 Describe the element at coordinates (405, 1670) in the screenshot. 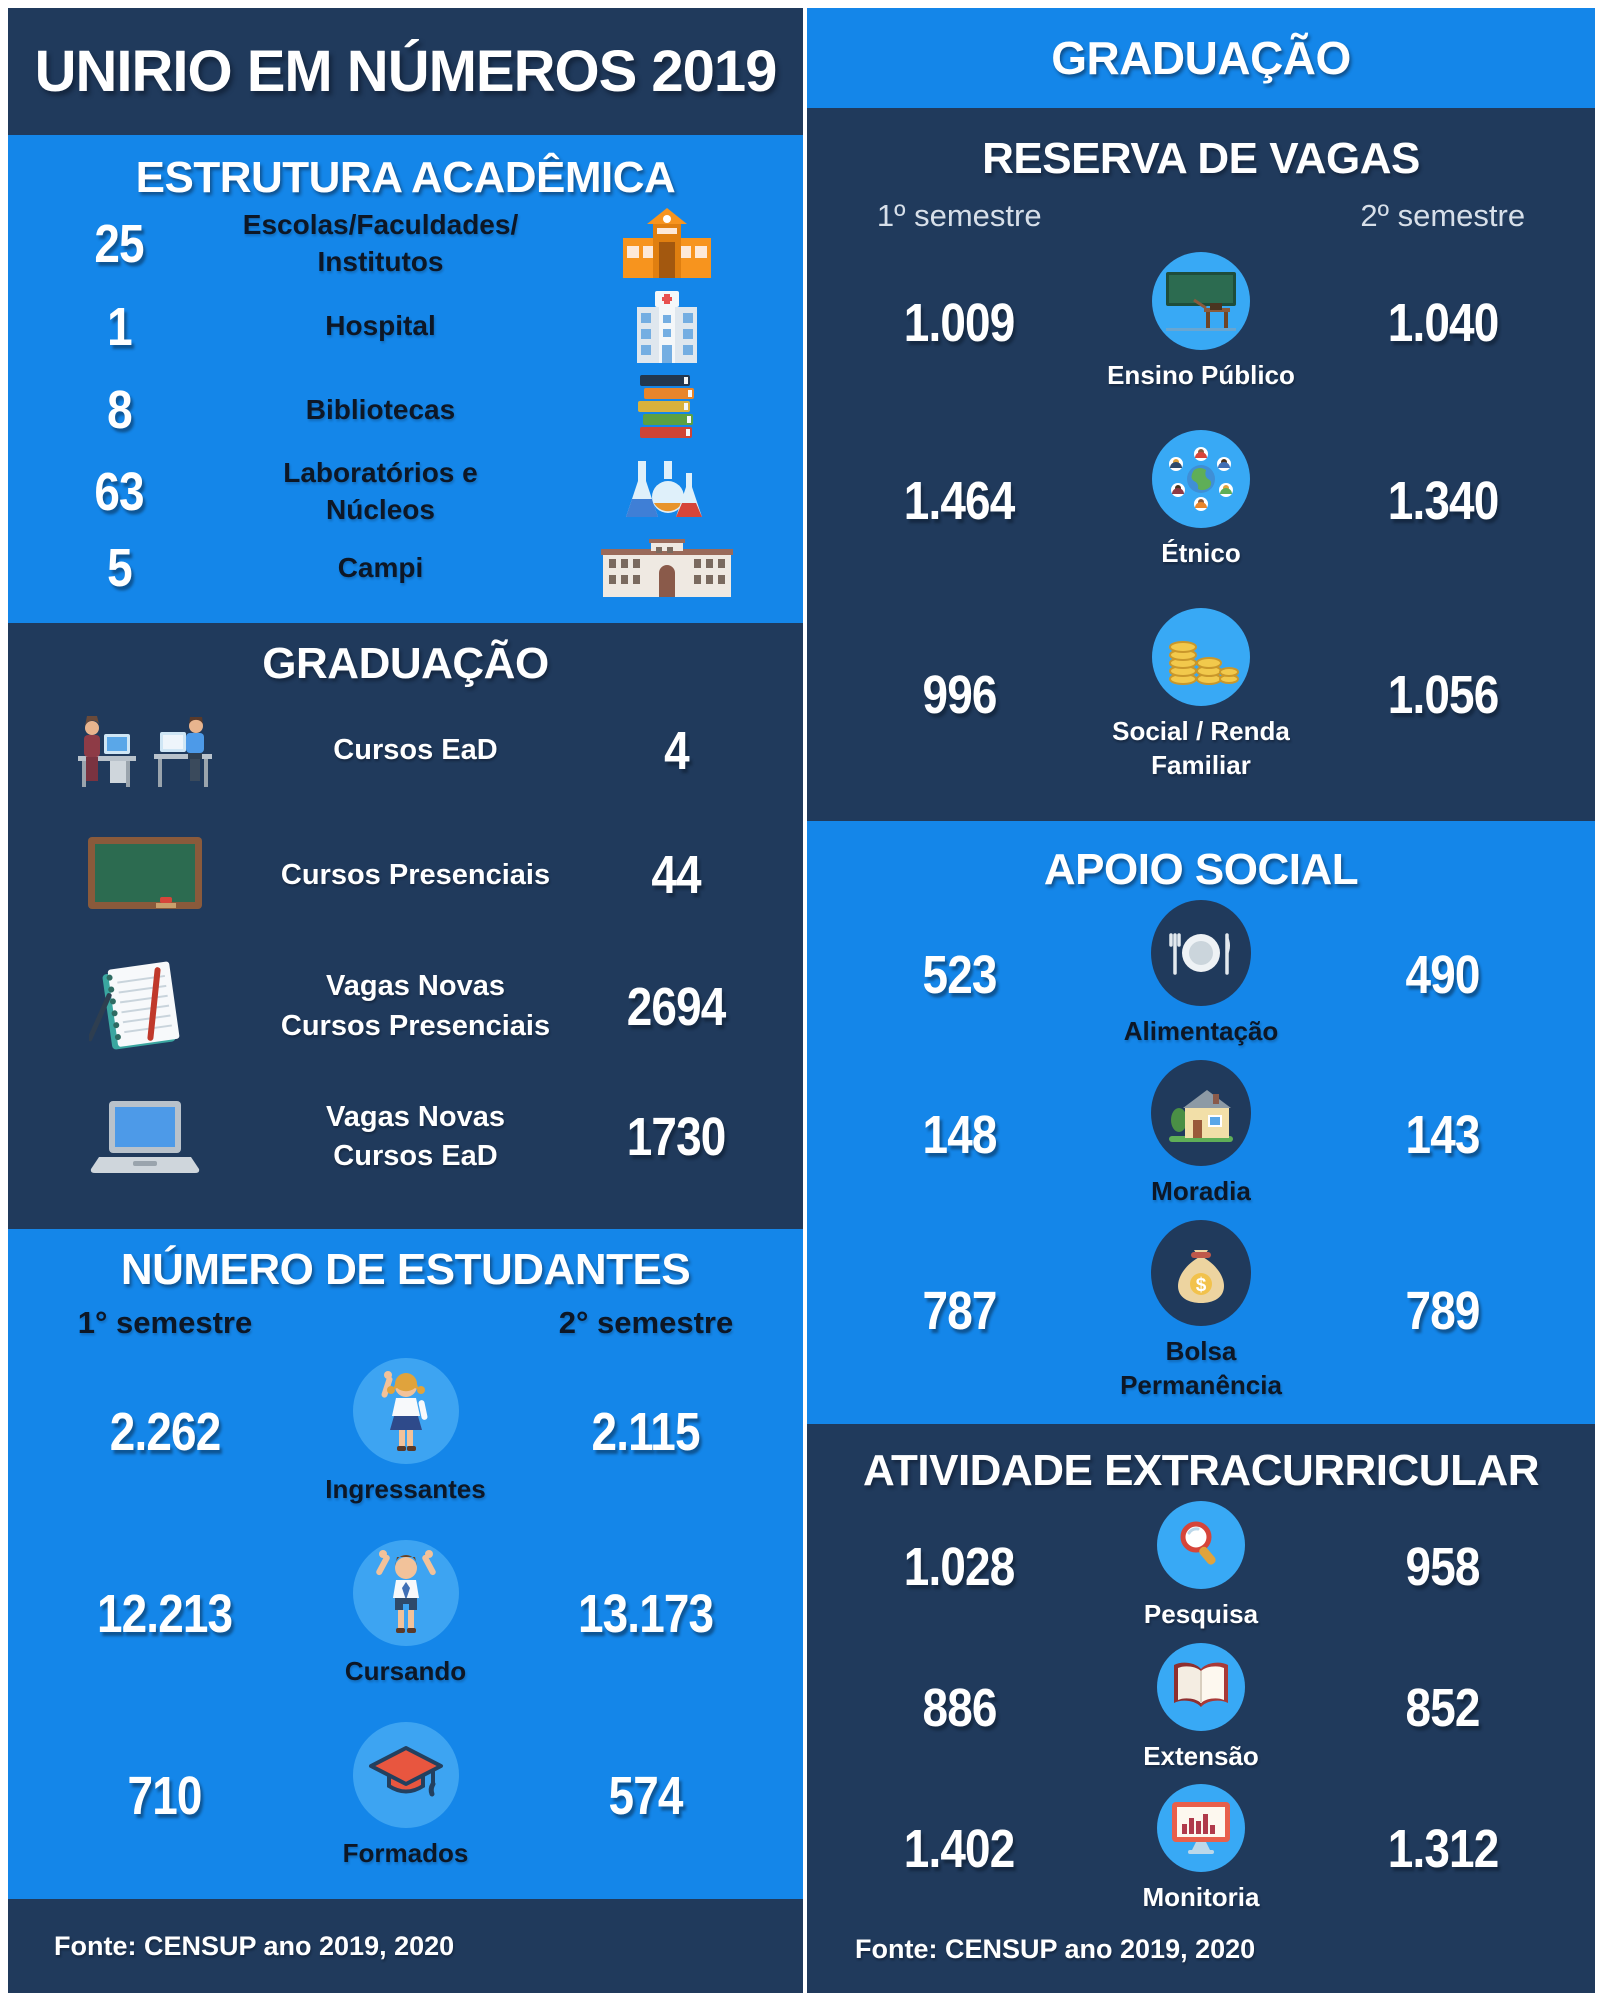

I see `stat-caption: Cursando` at that location.